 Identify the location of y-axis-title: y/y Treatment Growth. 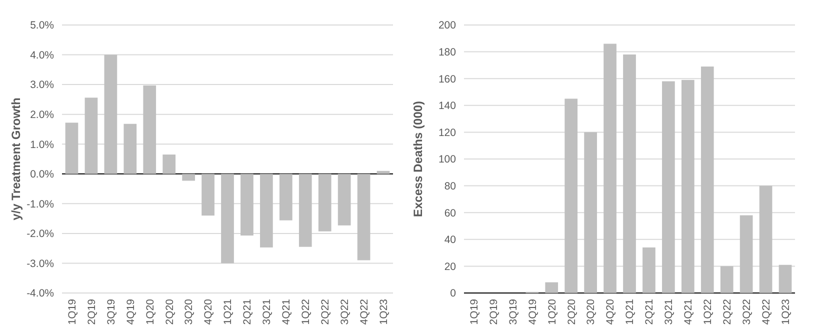
(16, 159).